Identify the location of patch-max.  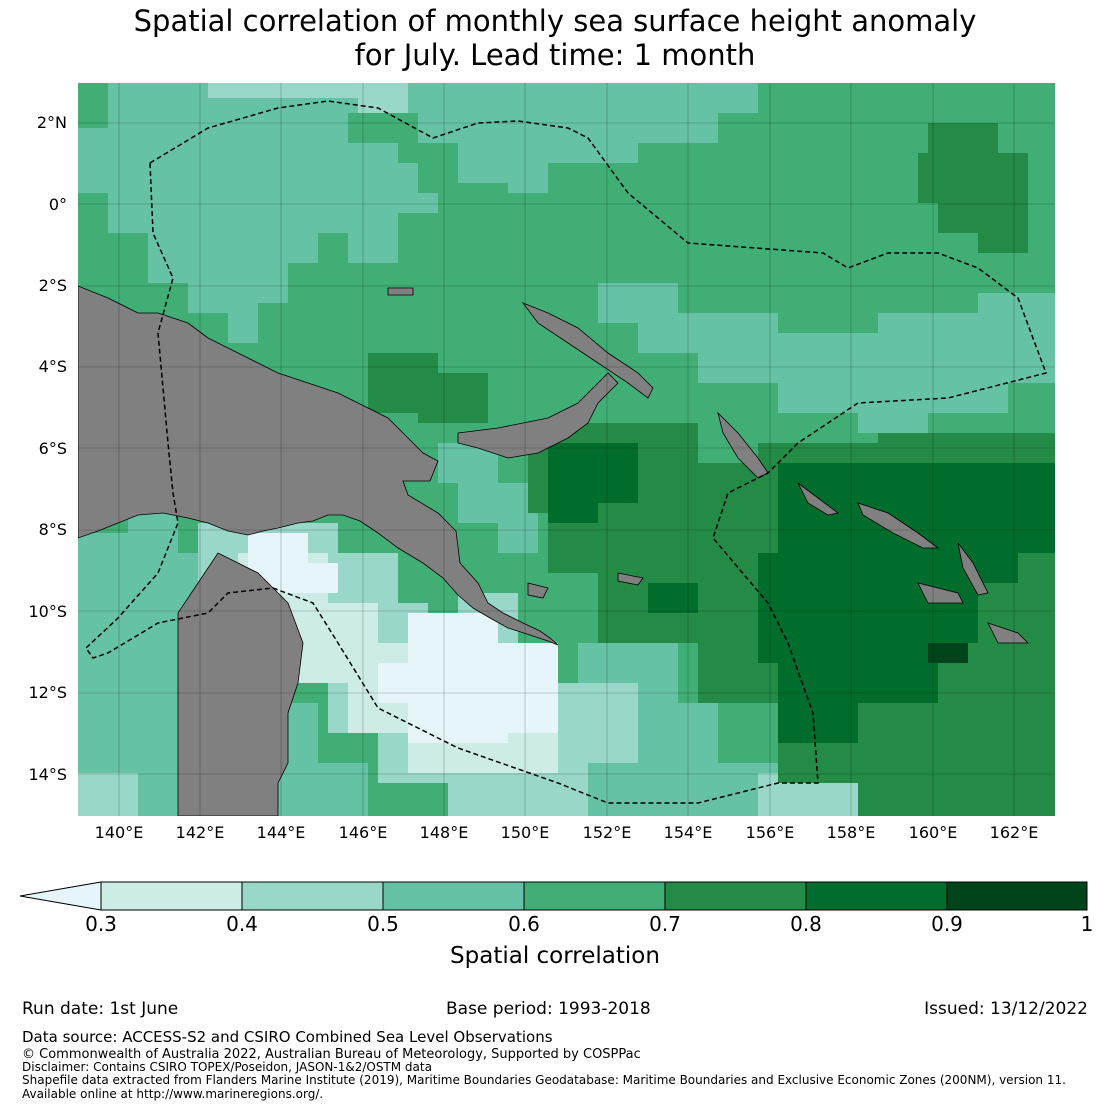
(948, 653).